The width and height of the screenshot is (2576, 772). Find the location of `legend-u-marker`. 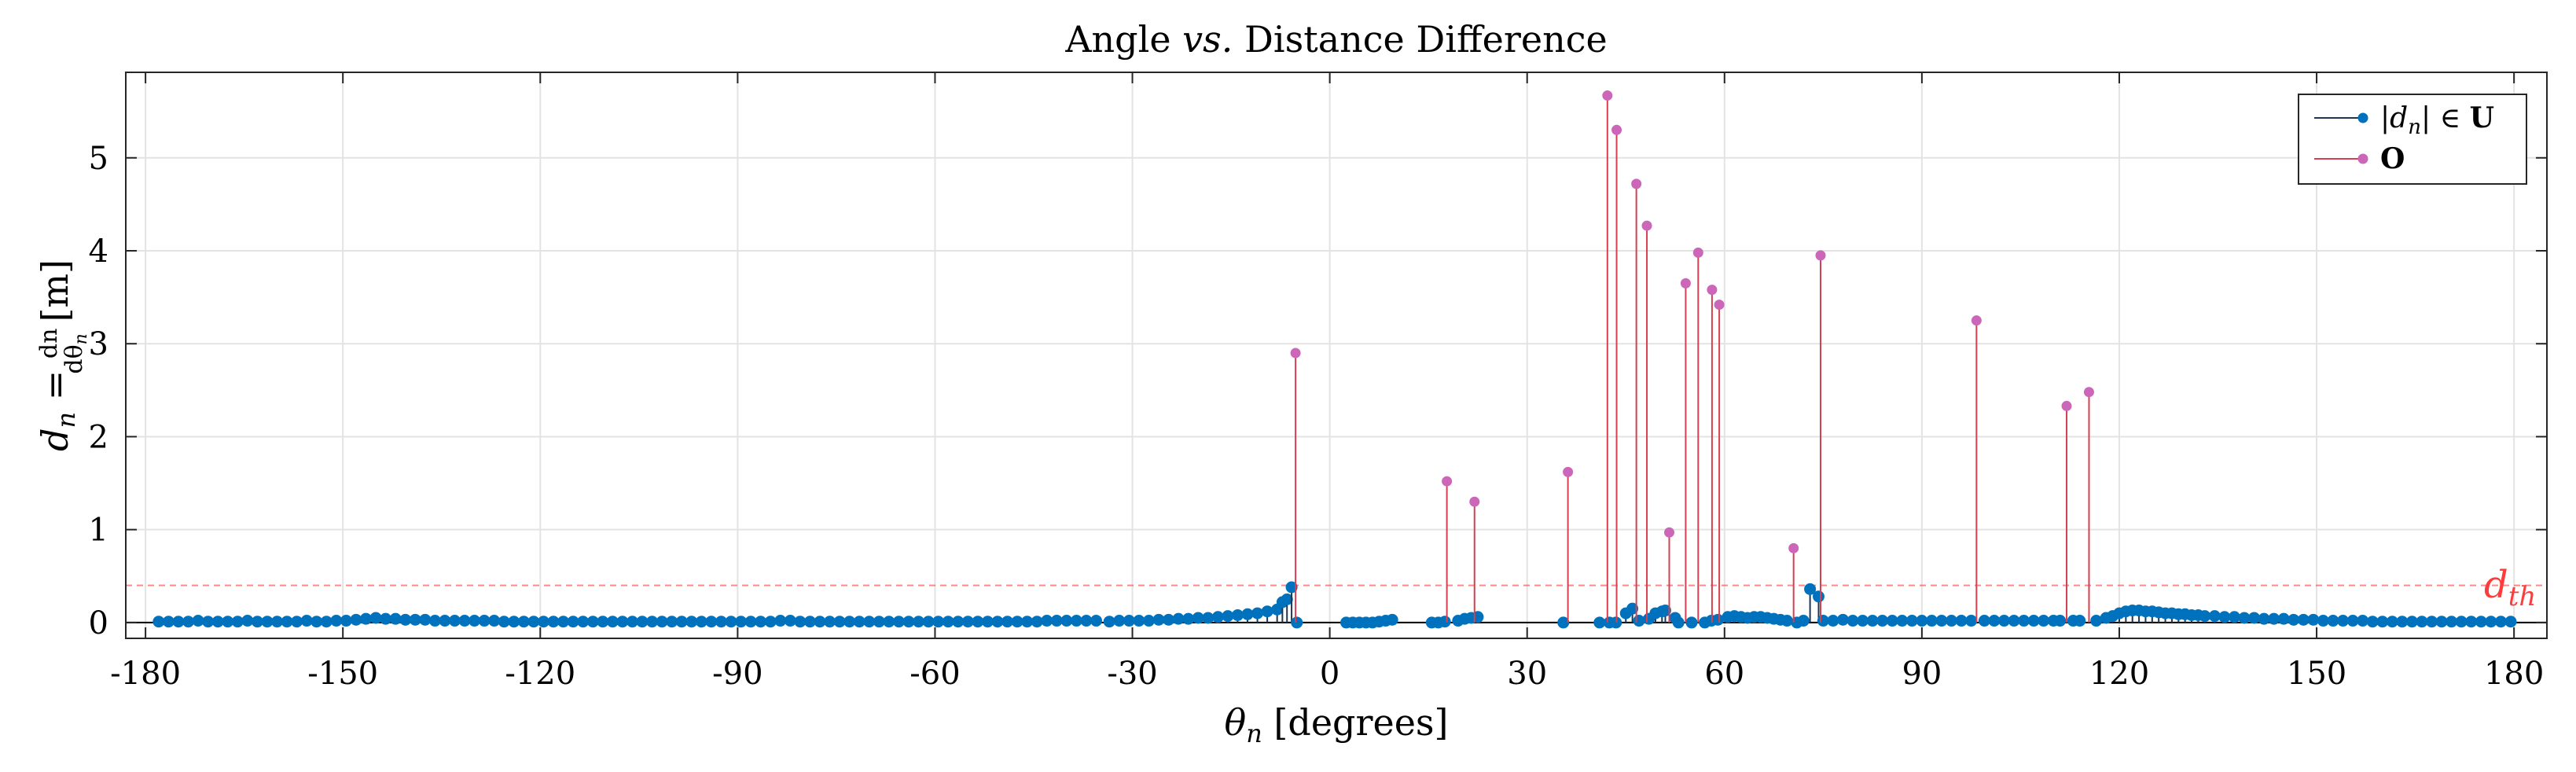

legend-u-marker is located at coordinates (2362, 117).